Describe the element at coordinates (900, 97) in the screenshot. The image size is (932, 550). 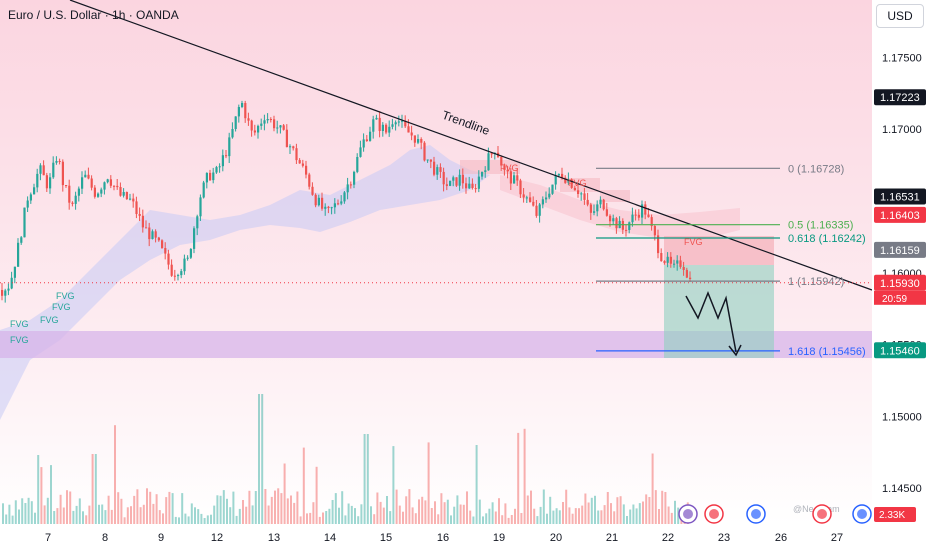
I see `price-label-box` at that location.